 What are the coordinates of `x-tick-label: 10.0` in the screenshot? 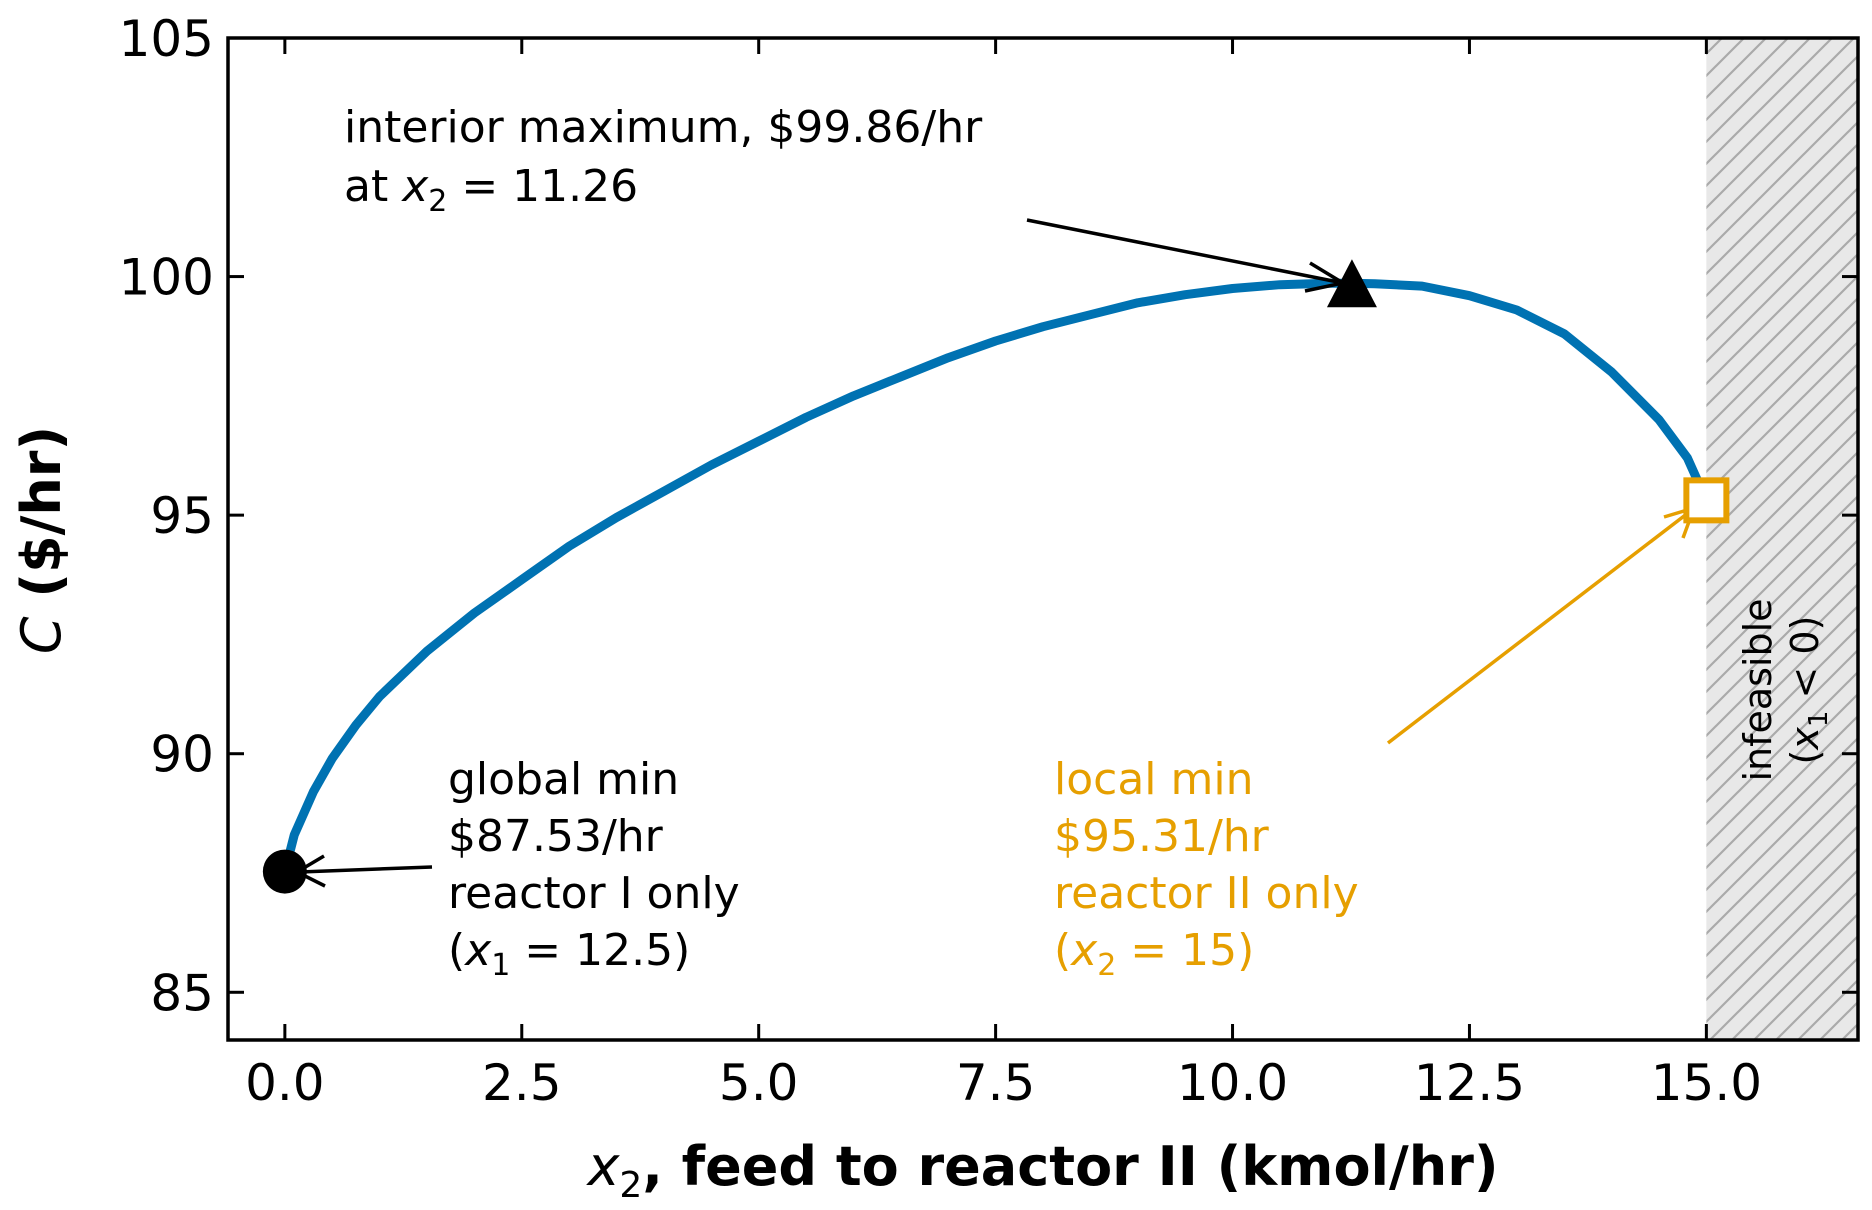 It's located at (1232, 1083).